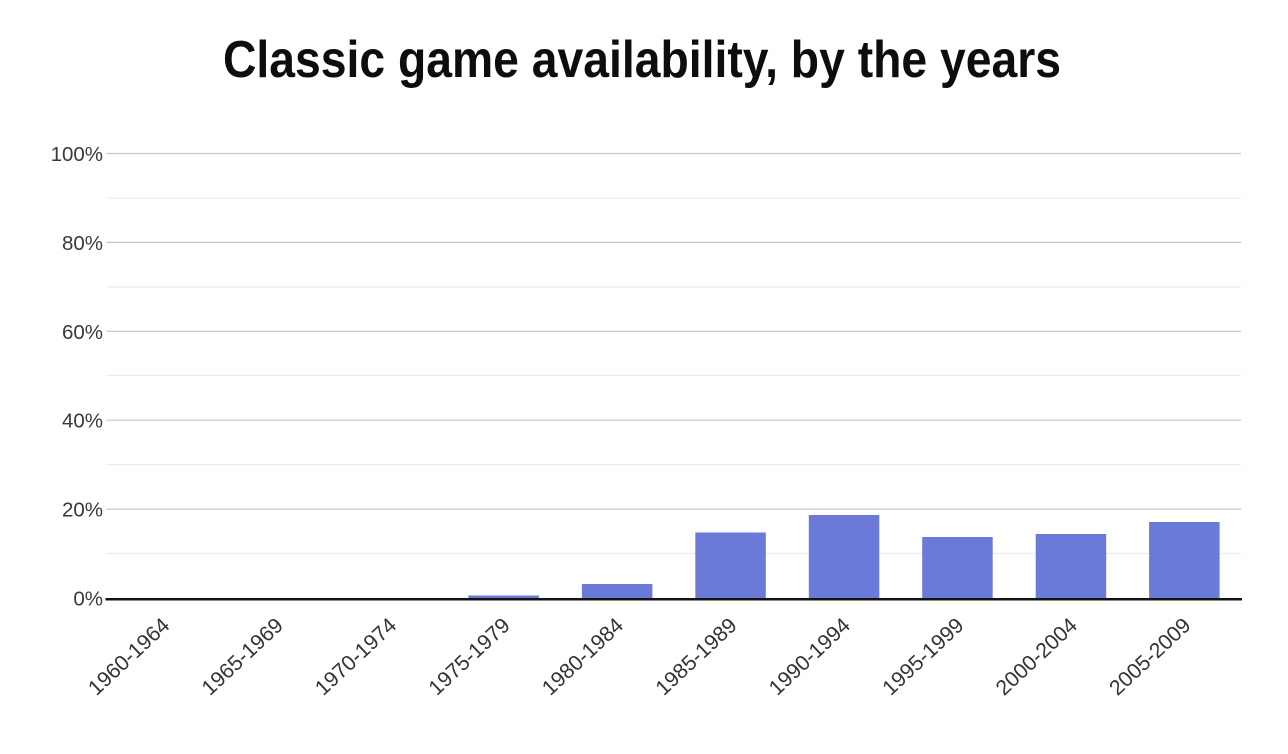 This screenshot has width=1288, height=754. What do you see at coordinates (82, 332) in the screenshot?
I see `svg-text: 60%` at bounding box center [82, 332].